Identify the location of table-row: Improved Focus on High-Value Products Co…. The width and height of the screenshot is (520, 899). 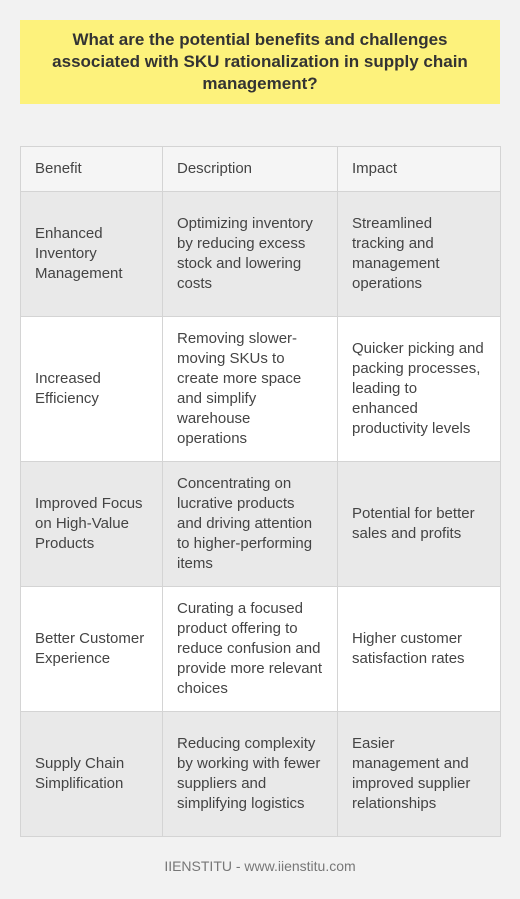
(260, 524).